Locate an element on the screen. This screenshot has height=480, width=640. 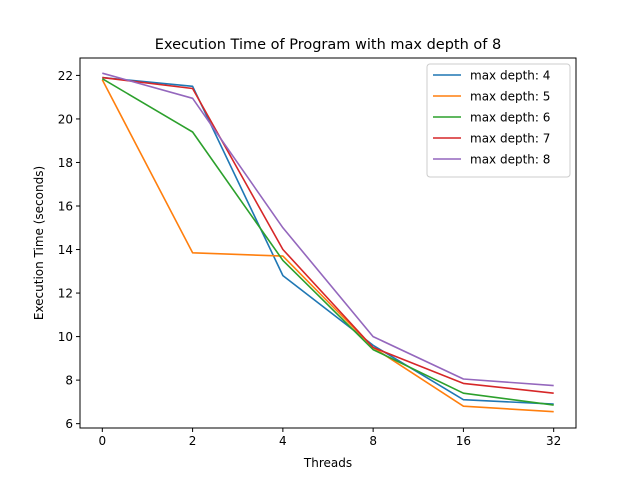
y-axis: 6 8 10 12 14 16 18 20 22 is located at coordinates (69, 250).